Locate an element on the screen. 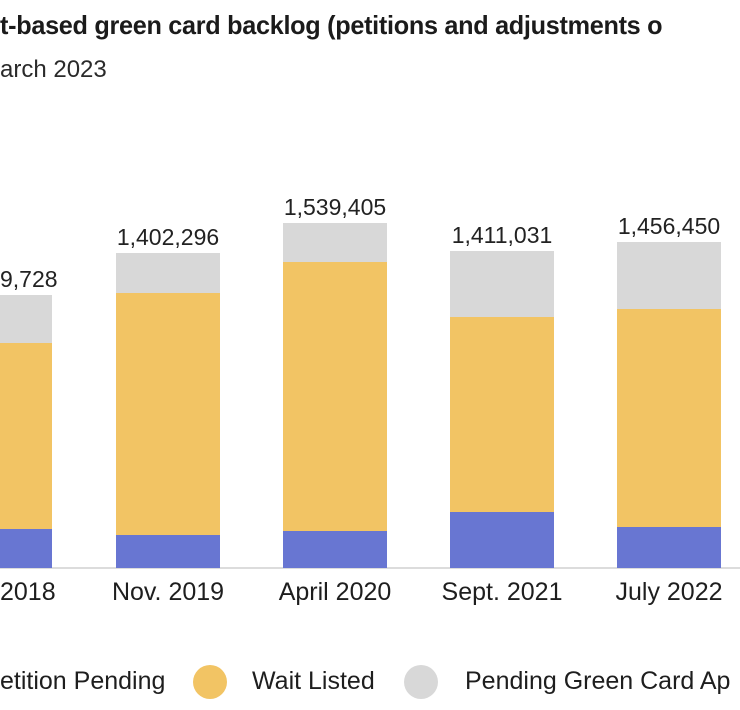  bar-value-label: 1,456,450 is located at coordinates (669, 225).